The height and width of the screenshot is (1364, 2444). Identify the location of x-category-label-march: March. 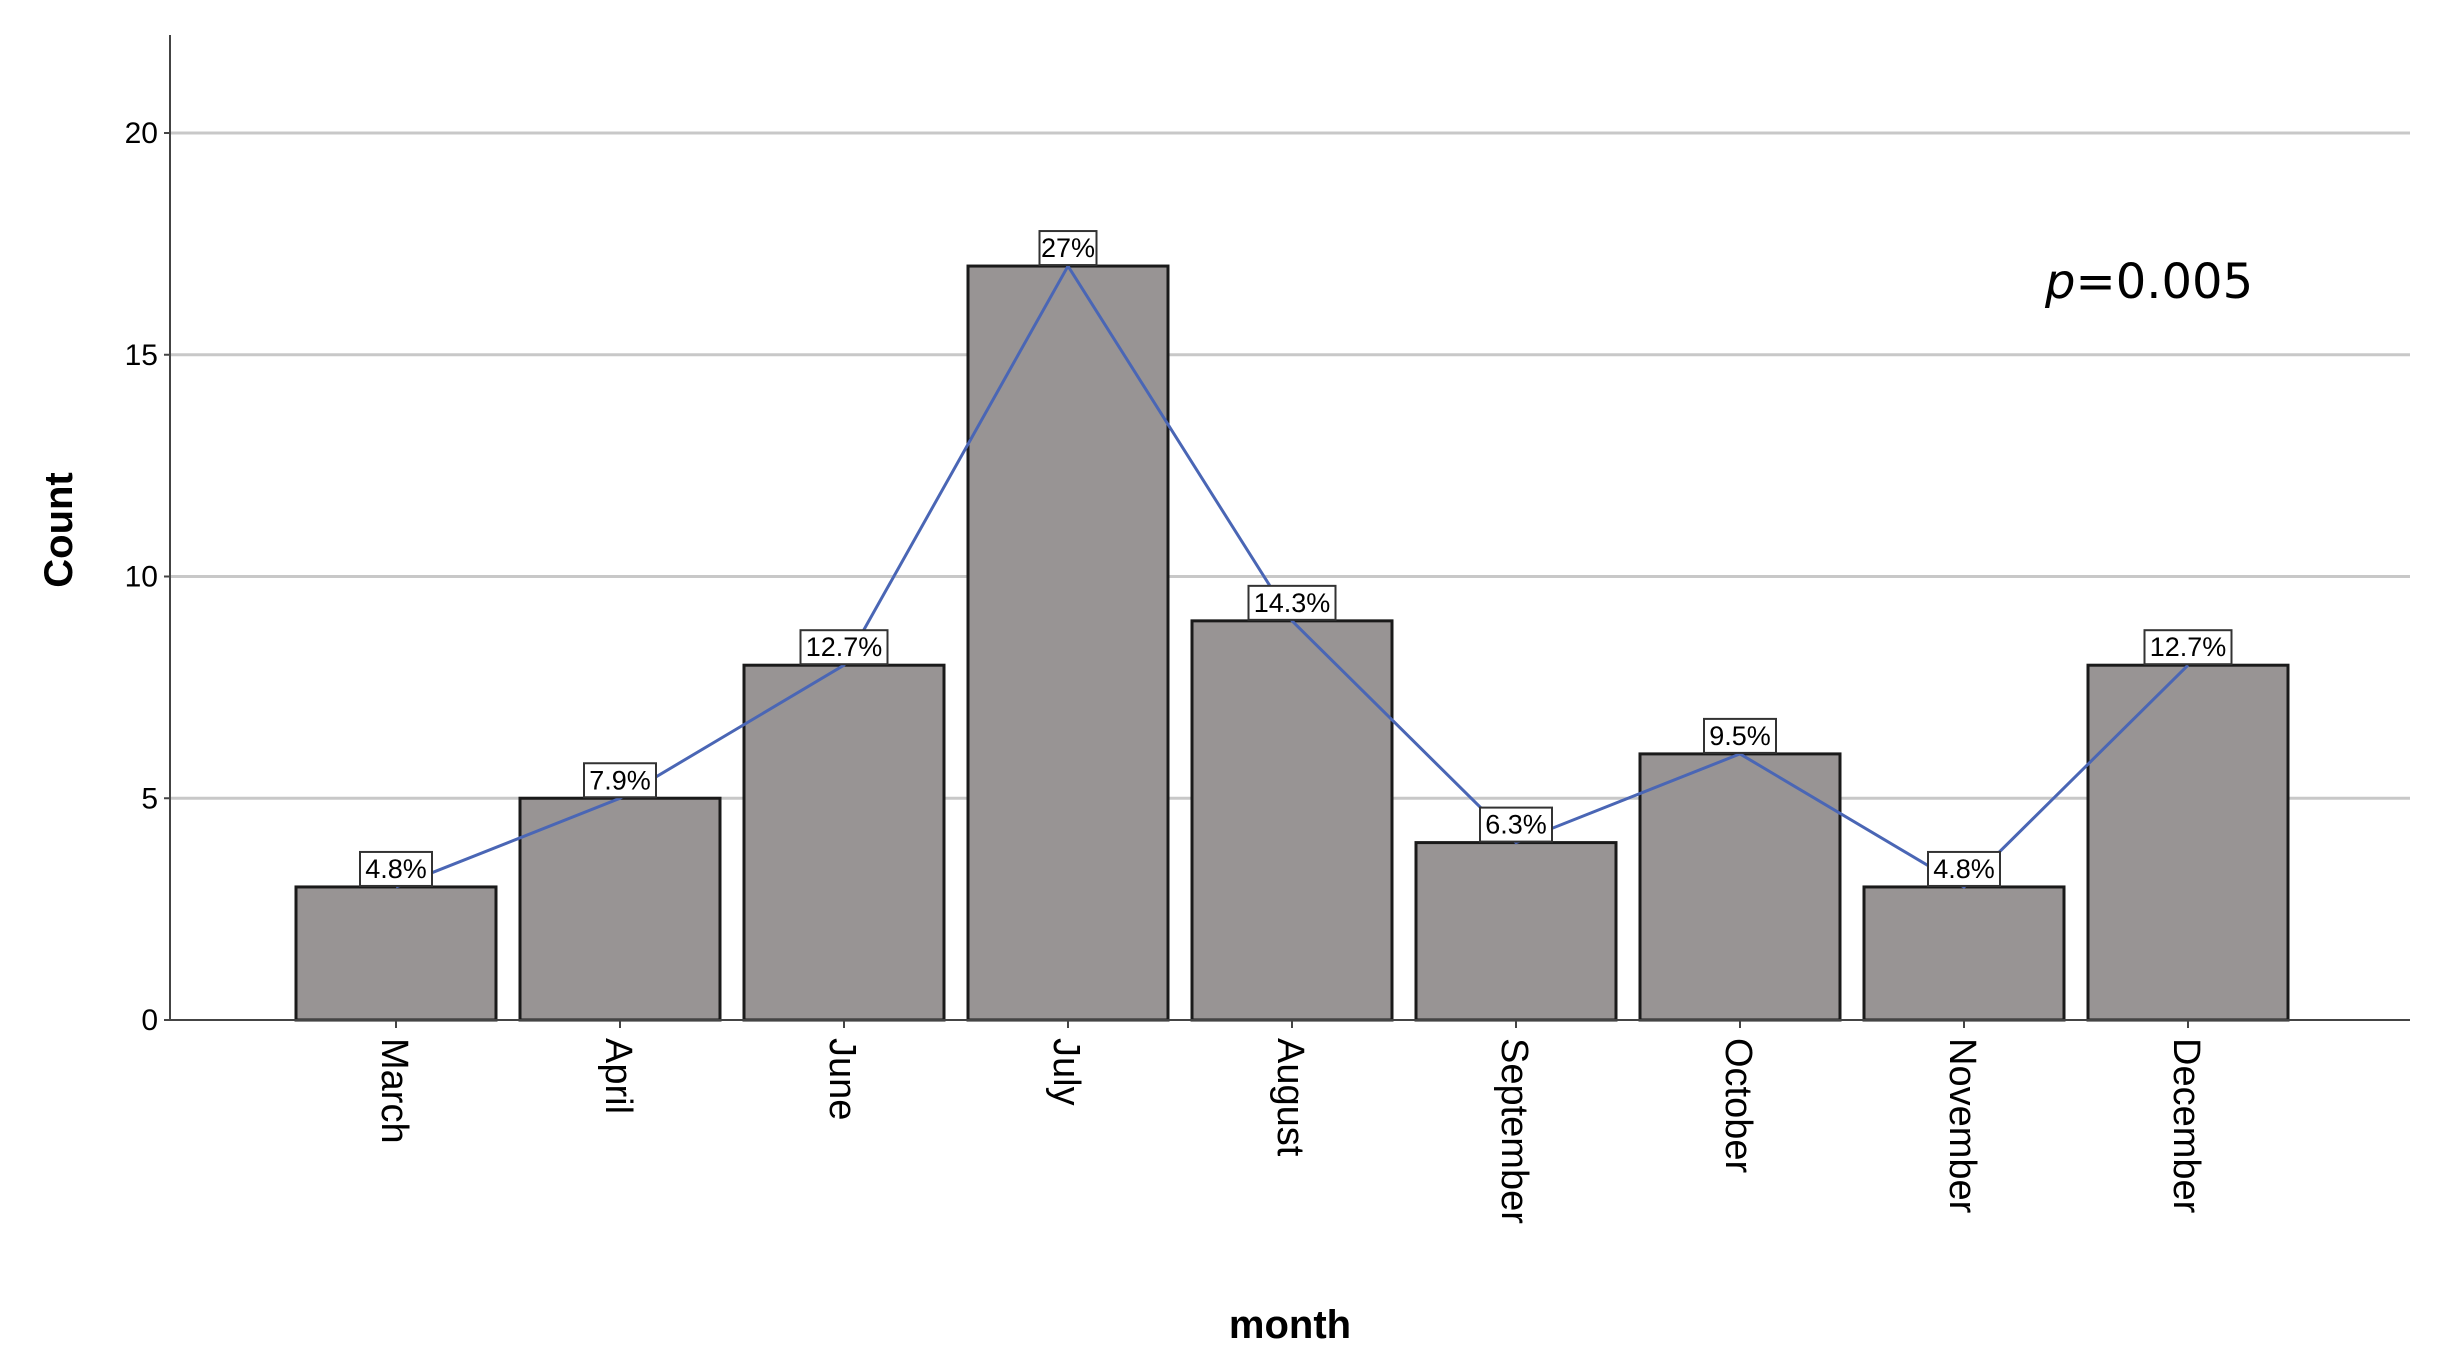
(394, 1091).